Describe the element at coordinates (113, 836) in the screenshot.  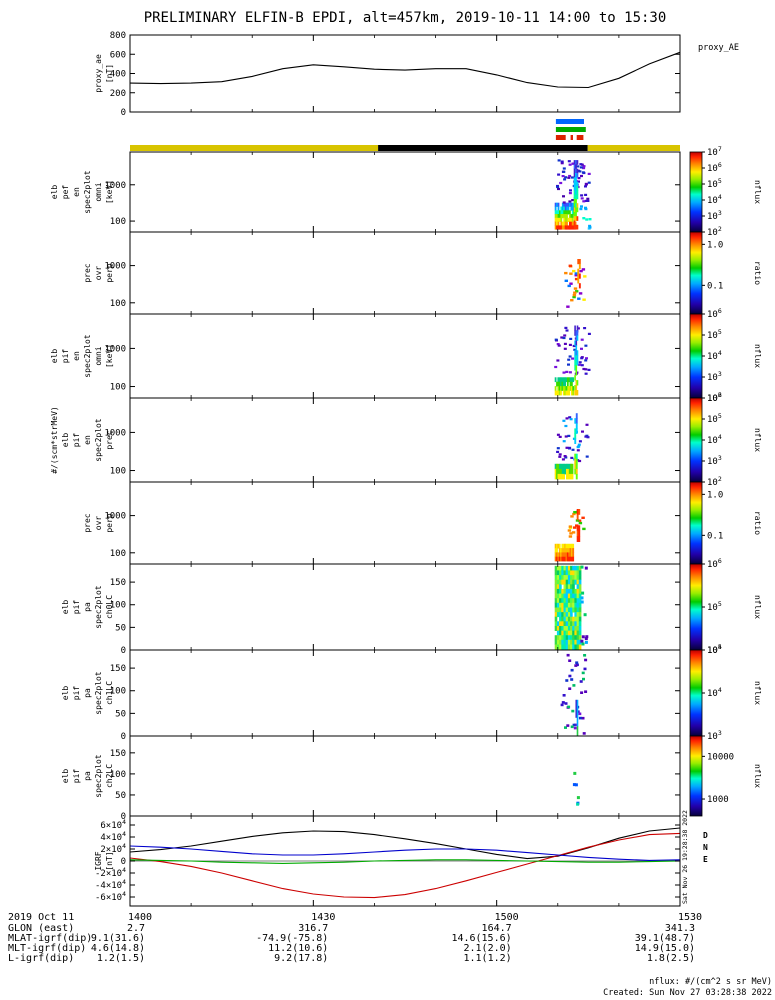
I see `igrf-ytick-label: 4×10⁴` at that location.